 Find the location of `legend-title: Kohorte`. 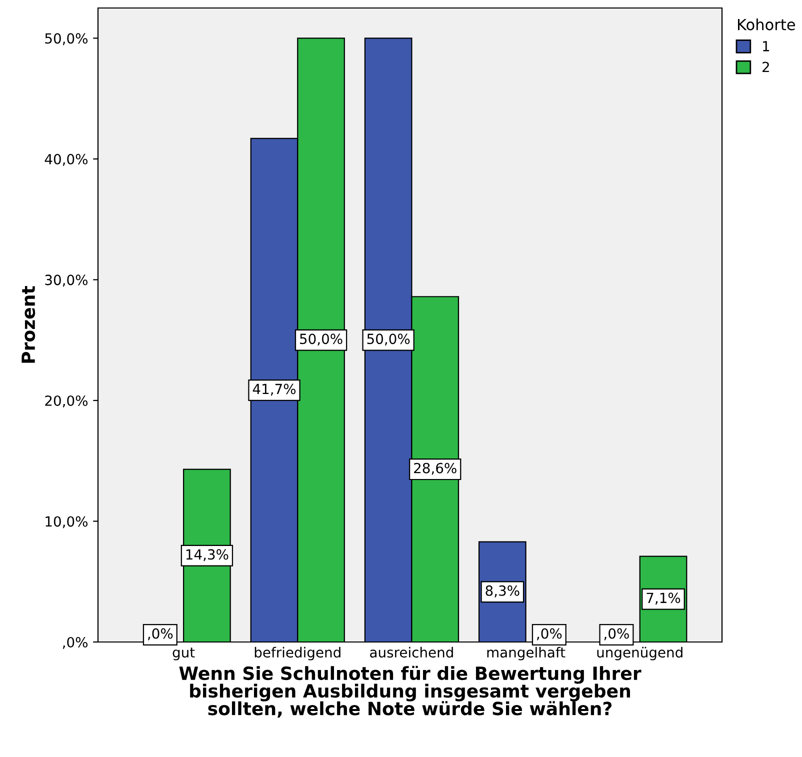

legend-title: Kohorte is located at coordinates (766, 24).